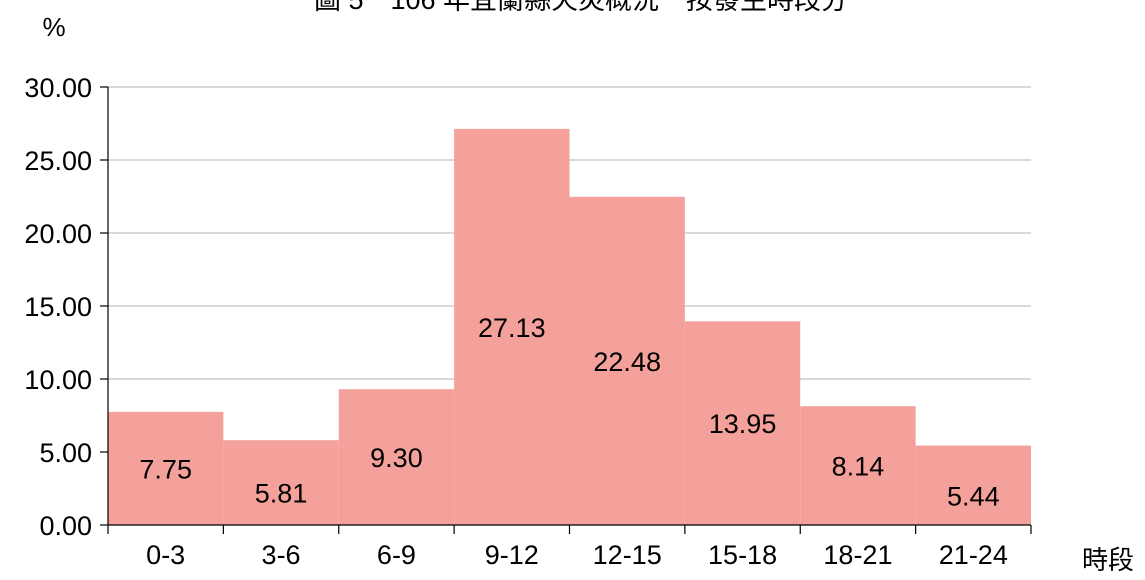 Image resolution: width=1145 pixels, height=580 pixels. I want to click on data-label: 22.48, so click(627, 362).